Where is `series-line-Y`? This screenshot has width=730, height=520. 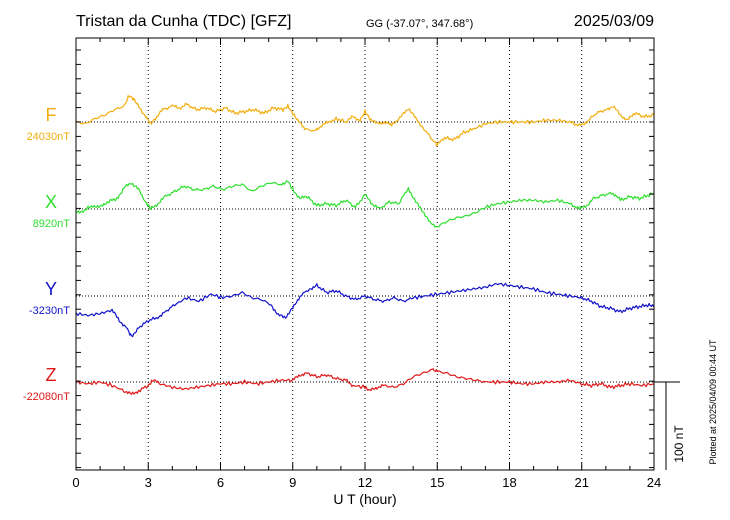 series-line-Y is located at coordinates (365, 310).